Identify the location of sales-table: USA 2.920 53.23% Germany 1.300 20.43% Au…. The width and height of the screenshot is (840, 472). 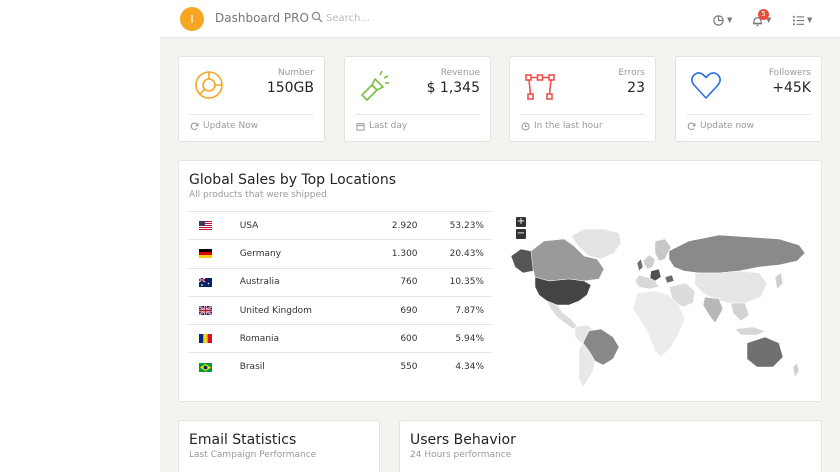
(340, 296).